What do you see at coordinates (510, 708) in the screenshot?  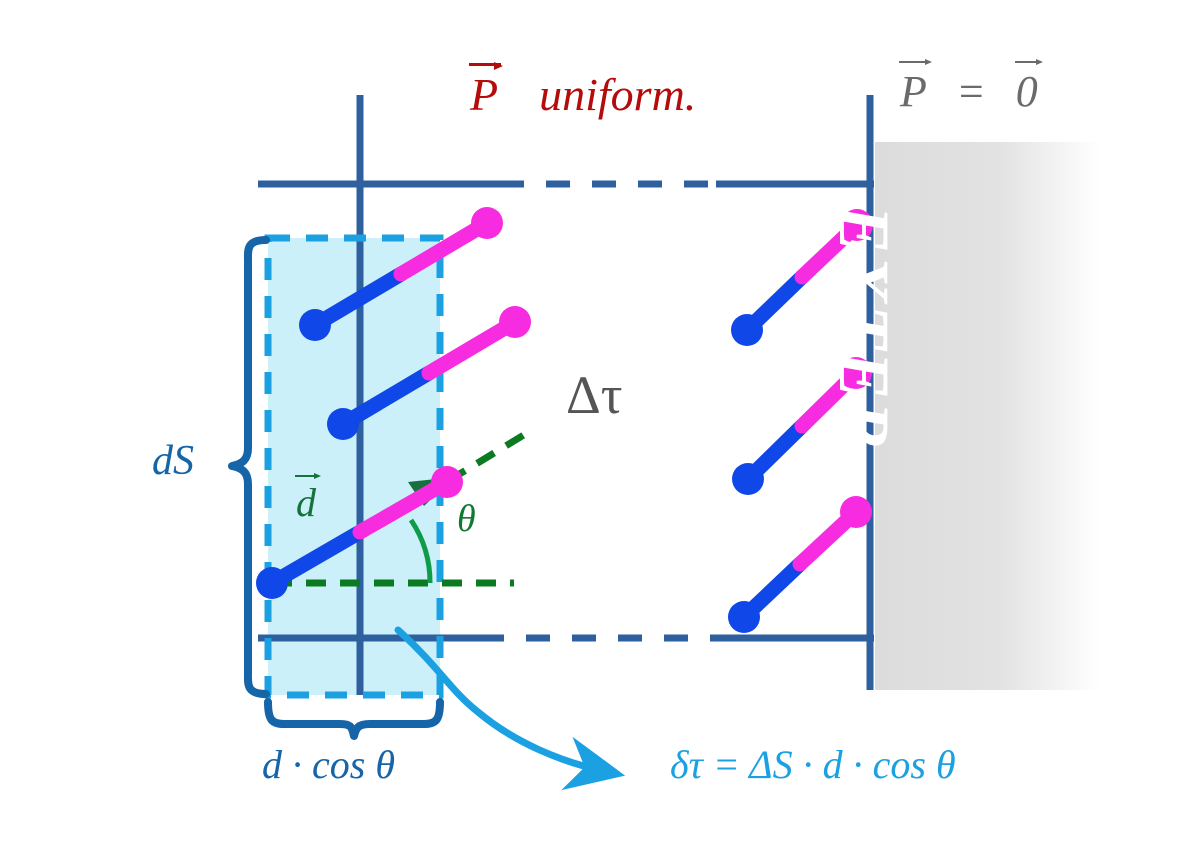 I see `callout-arrow` at bounding box center [510, 708].